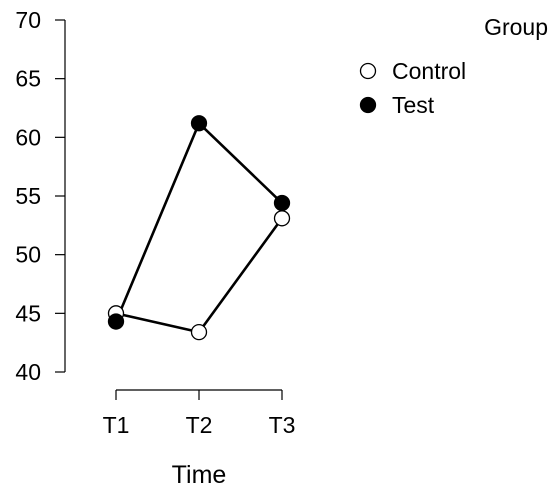 The height and width of the screenshot is (496, 550). What do you see at coordinates (199, 475) in the screenshot?
I see `x-axis-title: Time` at bounding box center [199, 475].